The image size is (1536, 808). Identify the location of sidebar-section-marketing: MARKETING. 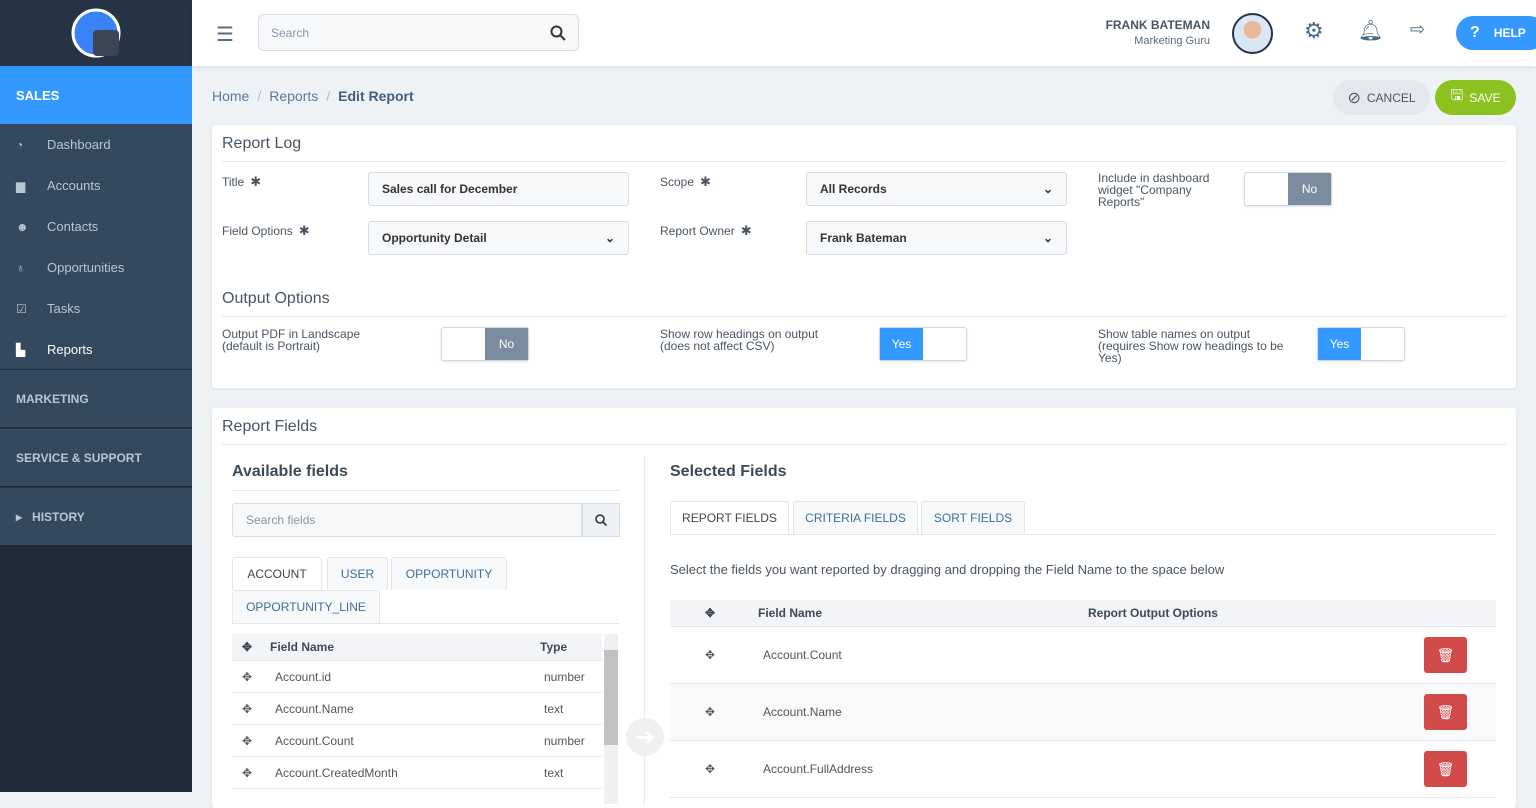
(96, 398).